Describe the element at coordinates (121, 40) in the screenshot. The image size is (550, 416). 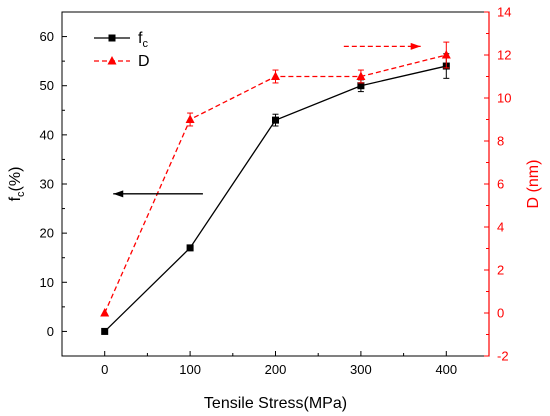
I see `legend-item: fc` at that location.